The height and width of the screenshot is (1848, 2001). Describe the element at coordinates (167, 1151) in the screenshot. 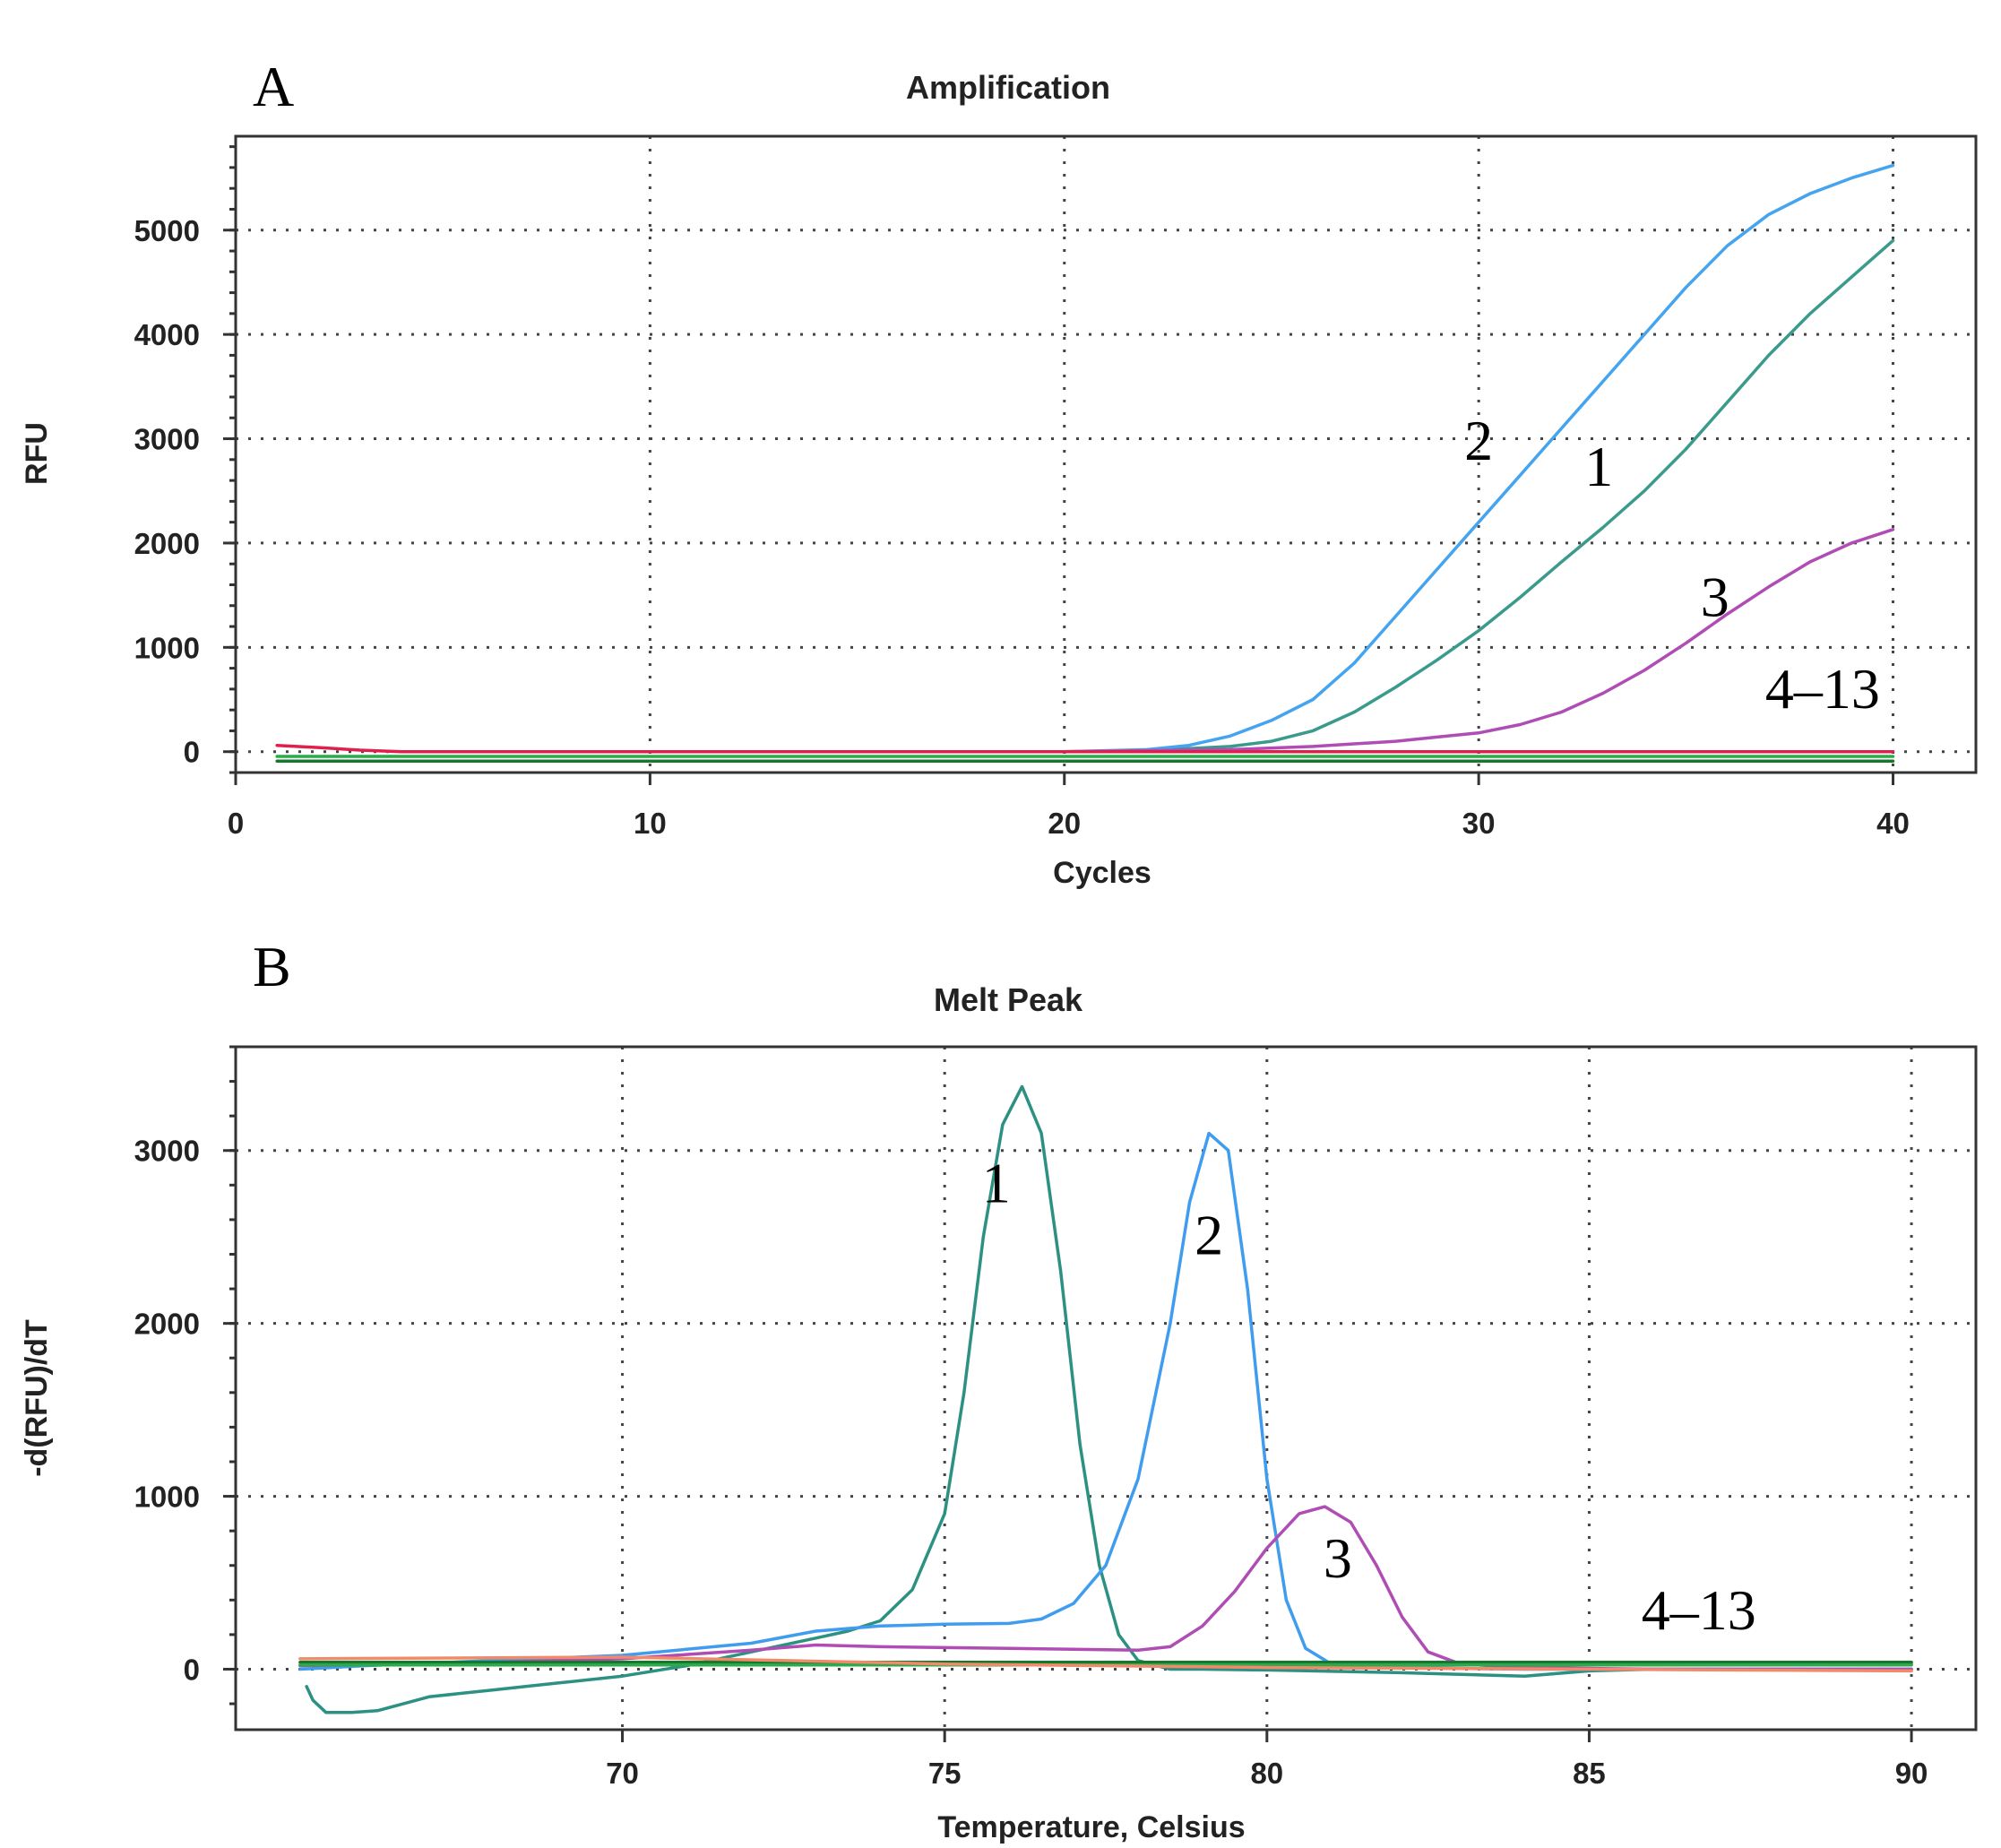

I see `melt-y-tick-label-3000: 3000` at that location.